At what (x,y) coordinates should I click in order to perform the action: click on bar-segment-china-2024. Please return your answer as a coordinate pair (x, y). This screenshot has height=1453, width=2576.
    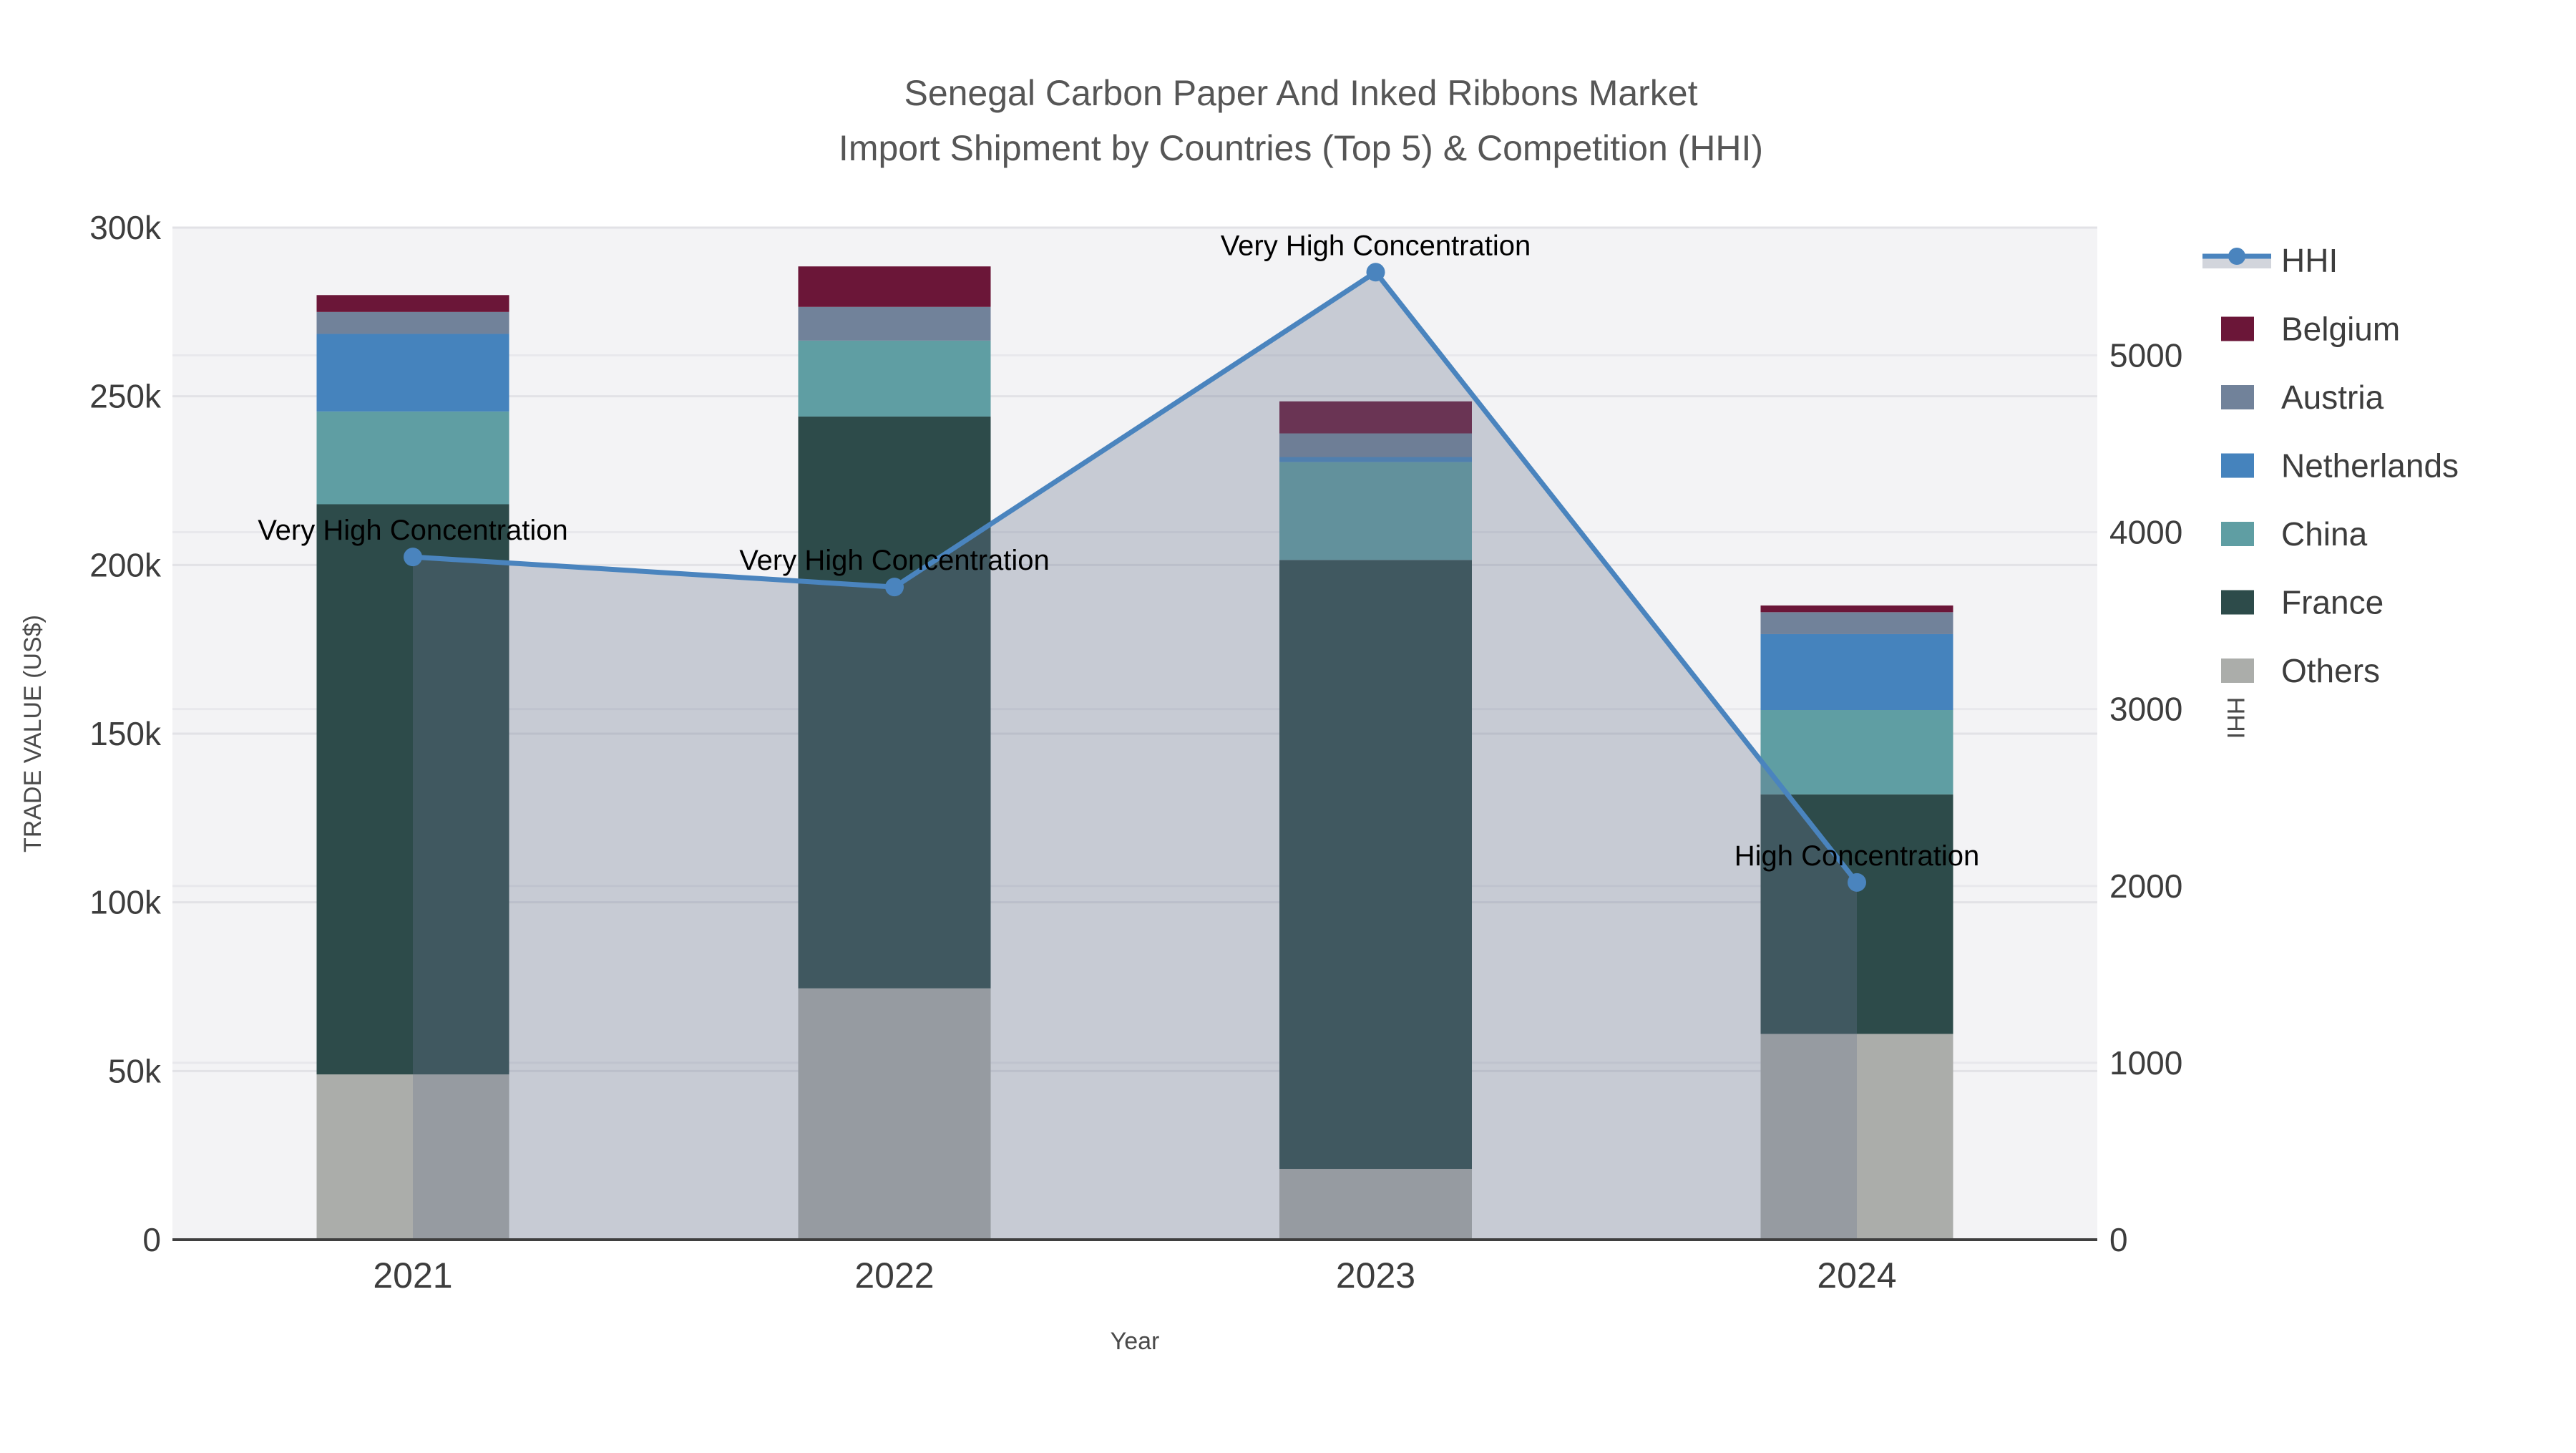
    Looking at the image, I should click on (1856, 752).